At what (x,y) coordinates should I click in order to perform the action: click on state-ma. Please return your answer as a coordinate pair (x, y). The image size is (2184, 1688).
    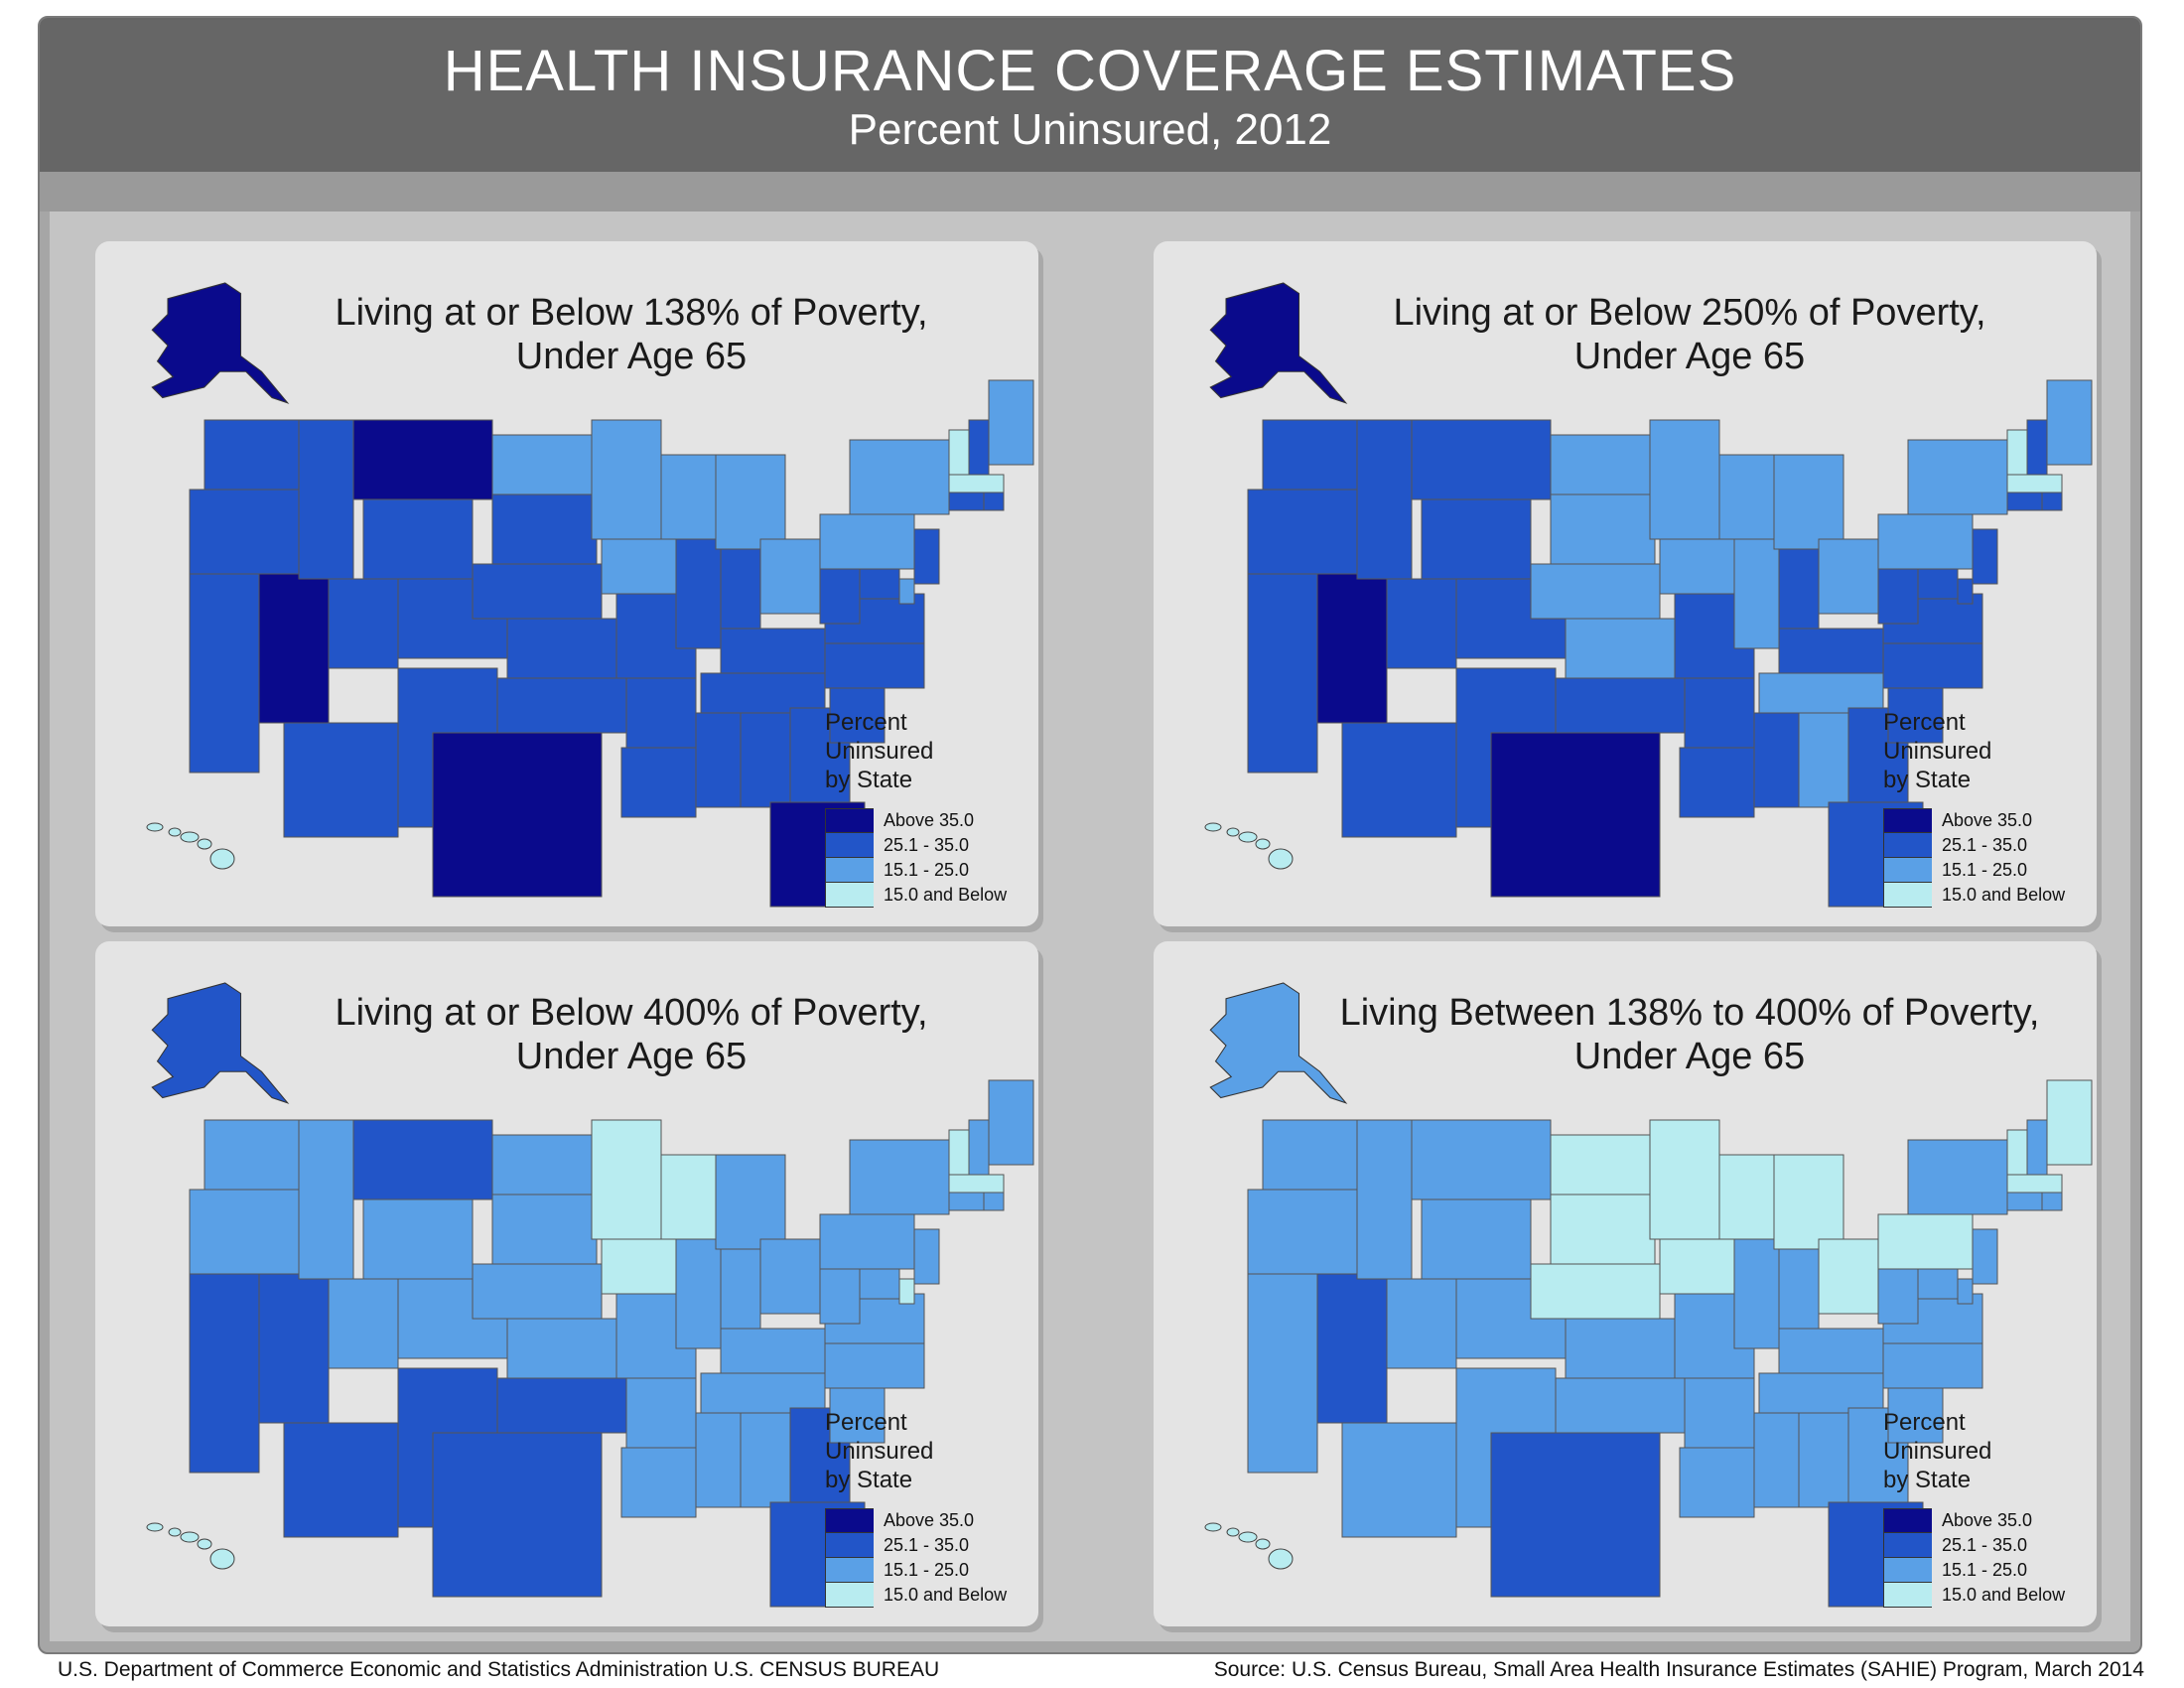
    Looking at the image, I should click on (976, 483).